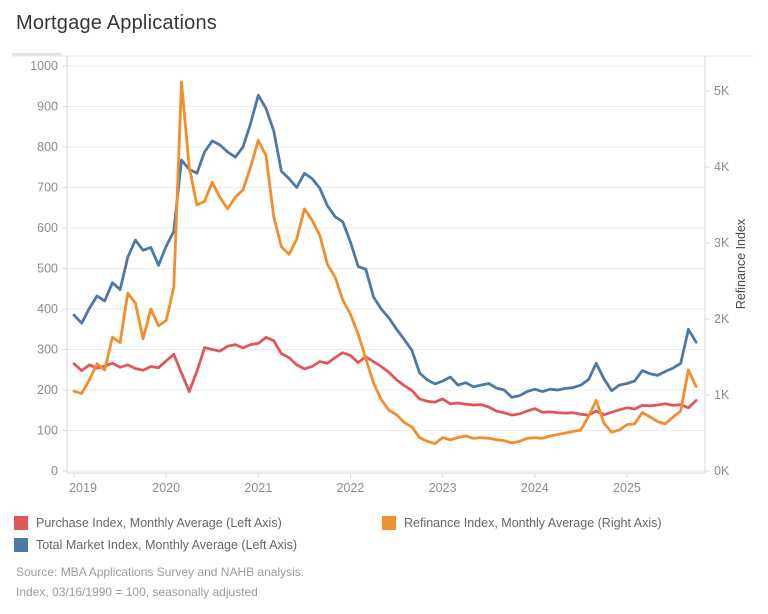 This screenshot has height=614, width=768. Describe the element at coordinates (722, 471) in the screenshot. I see `right-axis-tick-label: 0K` at that location.